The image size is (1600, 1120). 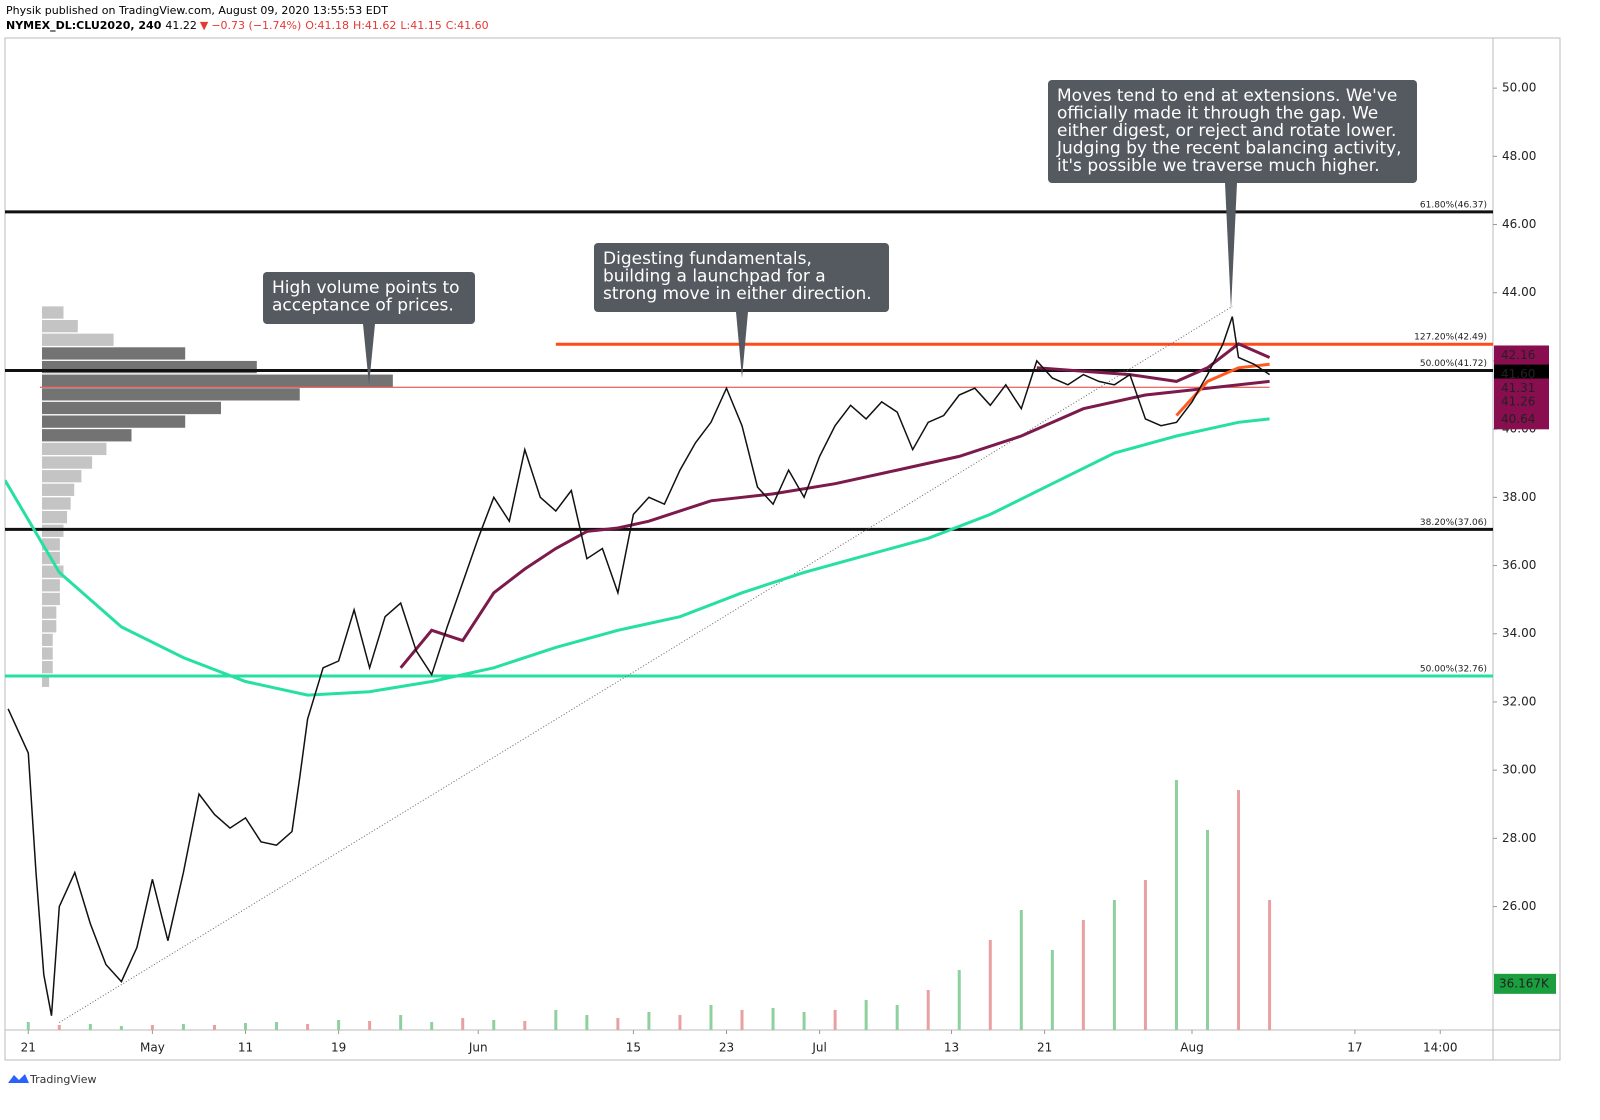 I want to click on x-tick-label: May, so click(x=152, y=1048).